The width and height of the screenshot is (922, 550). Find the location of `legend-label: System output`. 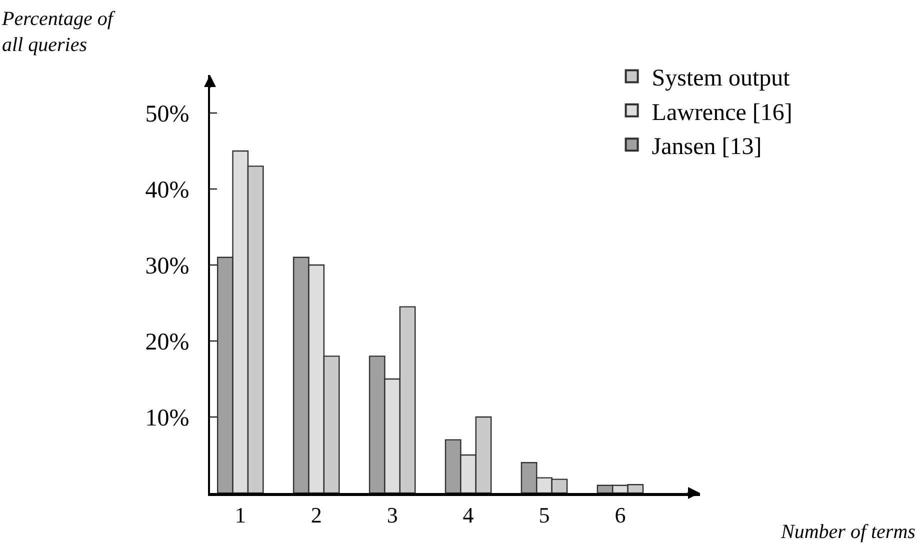

legend-label: System output is located at coordinates (721, 79).